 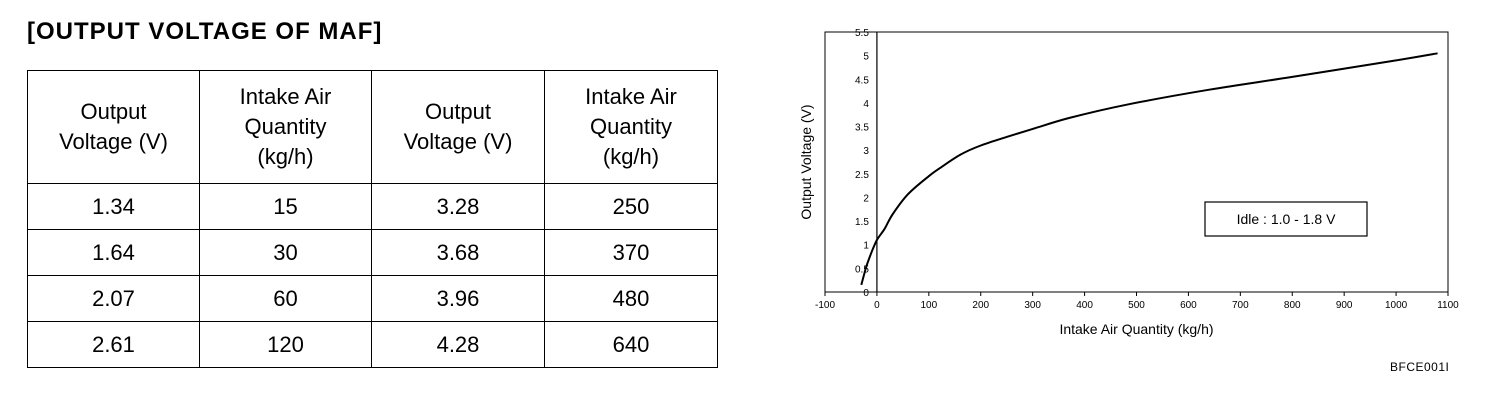 I want to click on y-tick-label: 5.5, so click(x=862, y=33).